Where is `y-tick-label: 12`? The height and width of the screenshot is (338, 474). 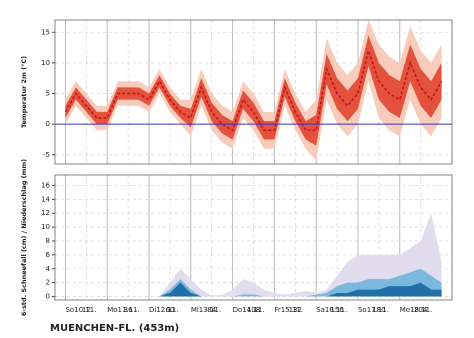
y-tick-label: 12 is located at coordinates (45, 213).